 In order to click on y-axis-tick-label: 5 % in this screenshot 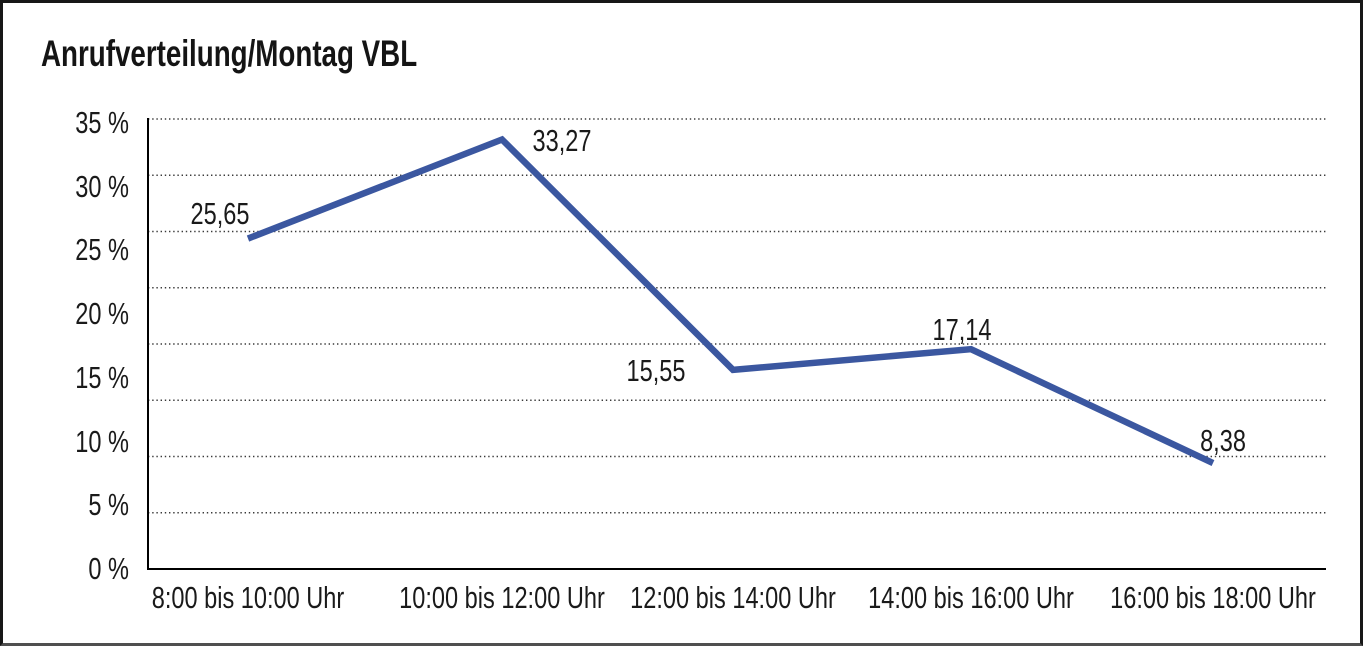, I will do `click(108, 505)`.